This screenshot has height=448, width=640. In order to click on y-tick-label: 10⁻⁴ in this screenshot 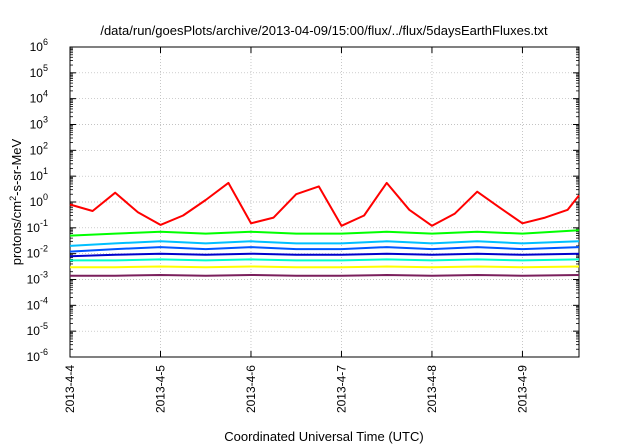, I will do `click(37, 303)`.